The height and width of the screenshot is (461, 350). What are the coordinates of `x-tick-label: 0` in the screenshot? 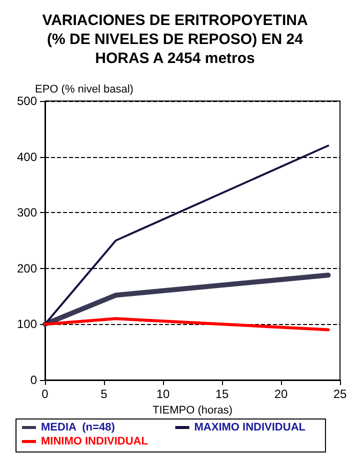 It's located at (45, 394).